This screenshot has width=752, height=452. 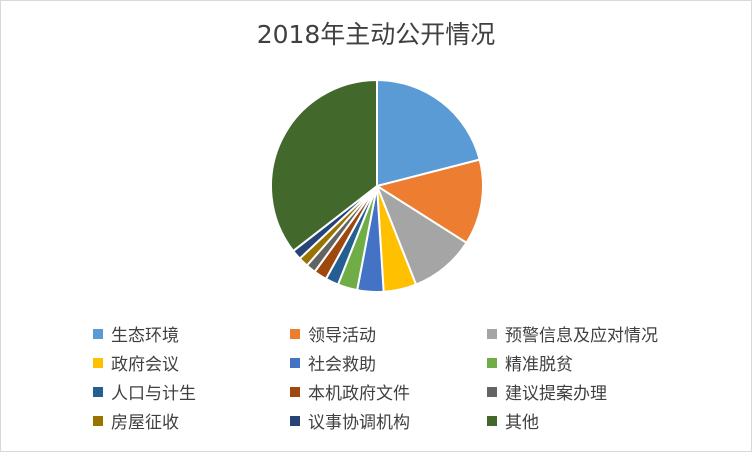 What do you see at coordinates (145, 365) in the screenshot?
I see `legend-label: 政府会议` at bounding box center [145, 365].